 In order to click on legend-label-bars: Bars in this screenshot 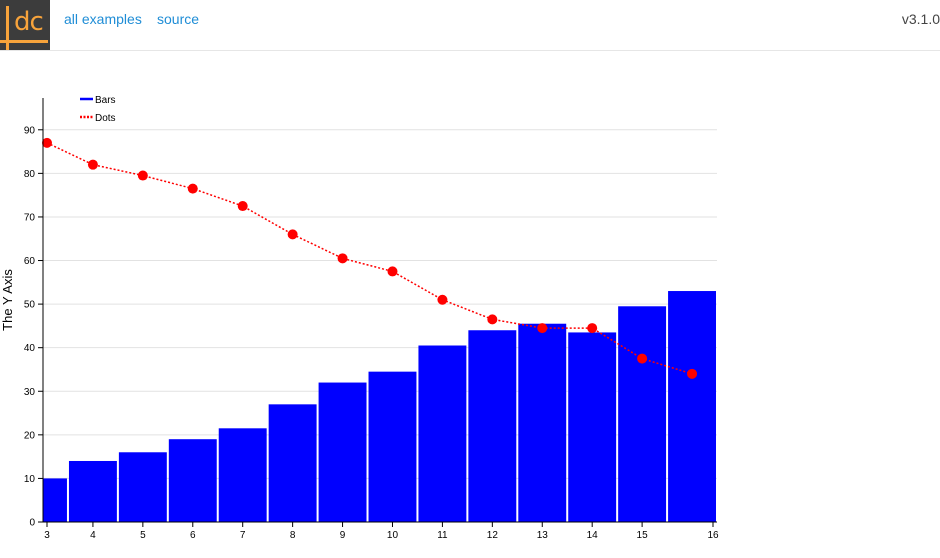, I will do `click(105, 100)`.